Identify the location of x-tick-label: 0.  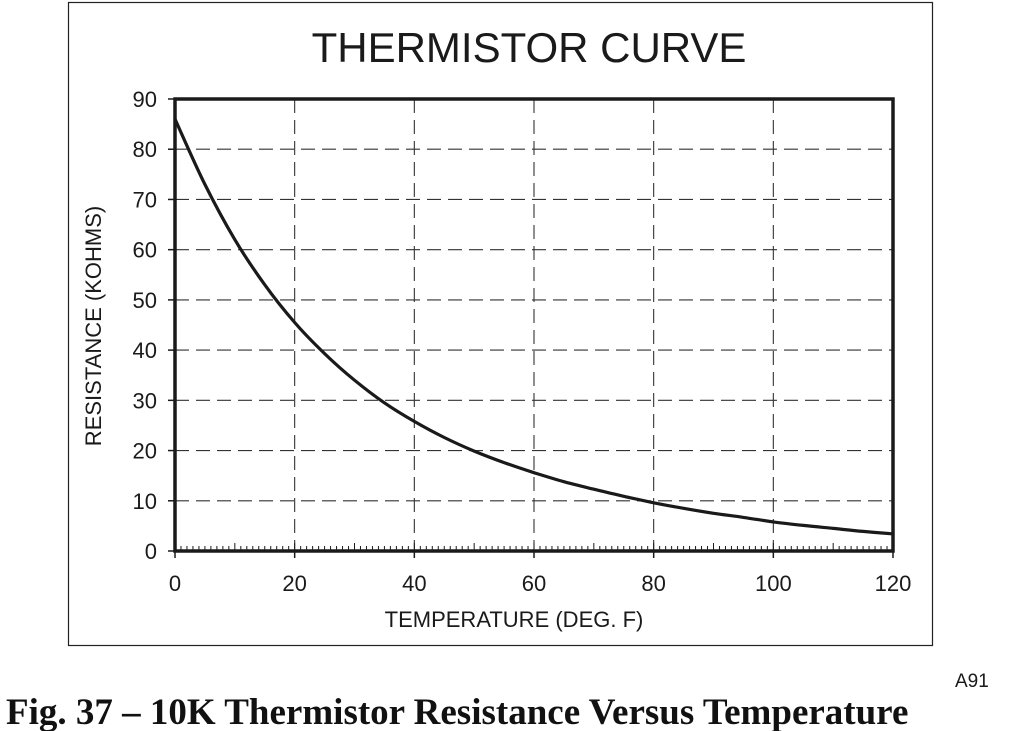
(175, 583).